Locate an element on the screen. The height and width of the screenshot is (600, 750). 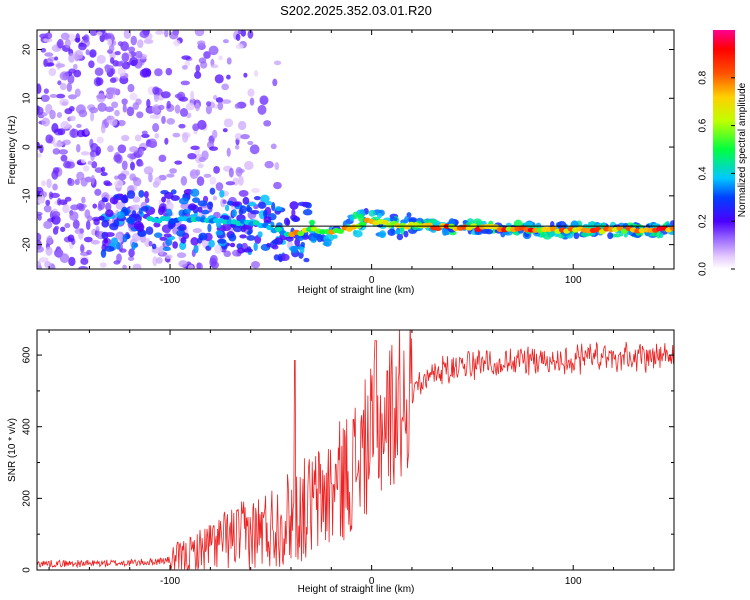
colorbar-label: Normalized spectral amplitude is located at coordinates (742, 149).